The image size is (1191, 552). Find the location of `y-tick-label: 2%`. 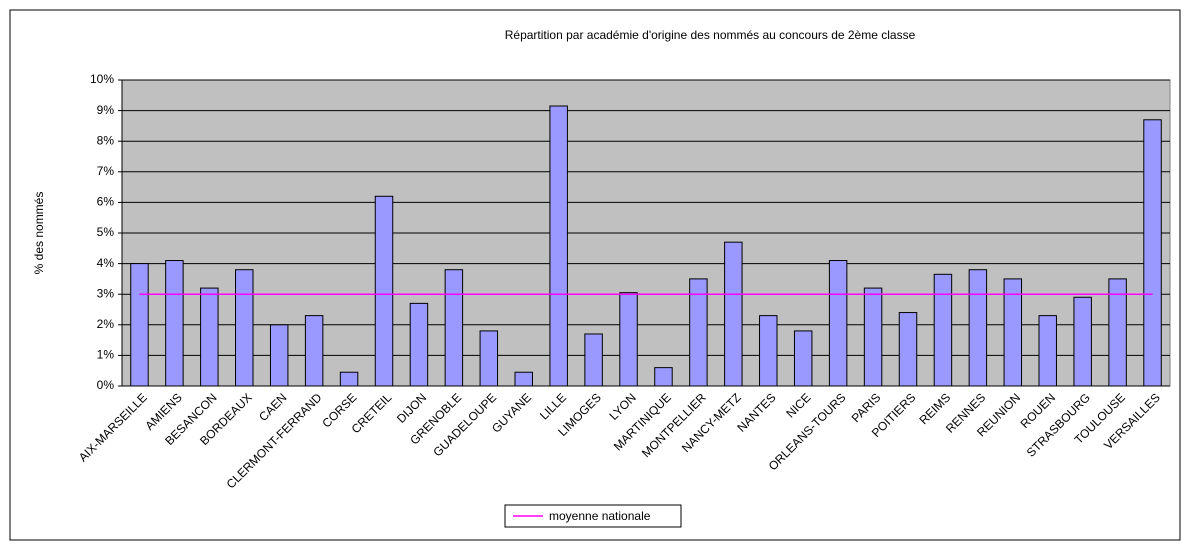

y-tick-label: 2% is located at coordinates (106, 324).